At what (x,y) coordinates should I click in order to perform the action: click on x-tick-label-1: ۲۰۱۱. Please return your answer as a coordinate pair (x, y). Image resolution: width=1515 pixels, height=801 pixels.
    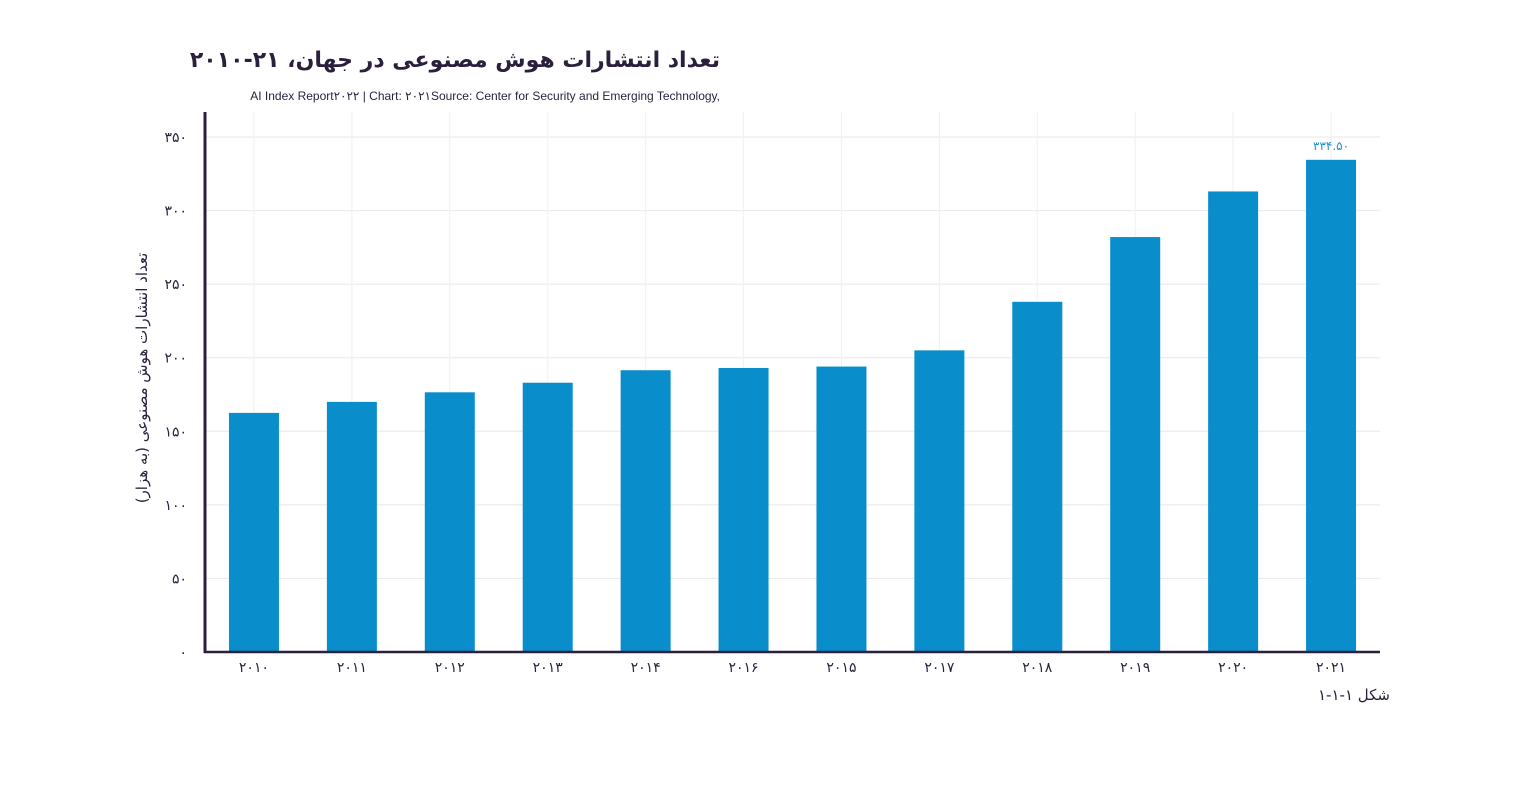
    Looking at the image, I should click on (352, 668).